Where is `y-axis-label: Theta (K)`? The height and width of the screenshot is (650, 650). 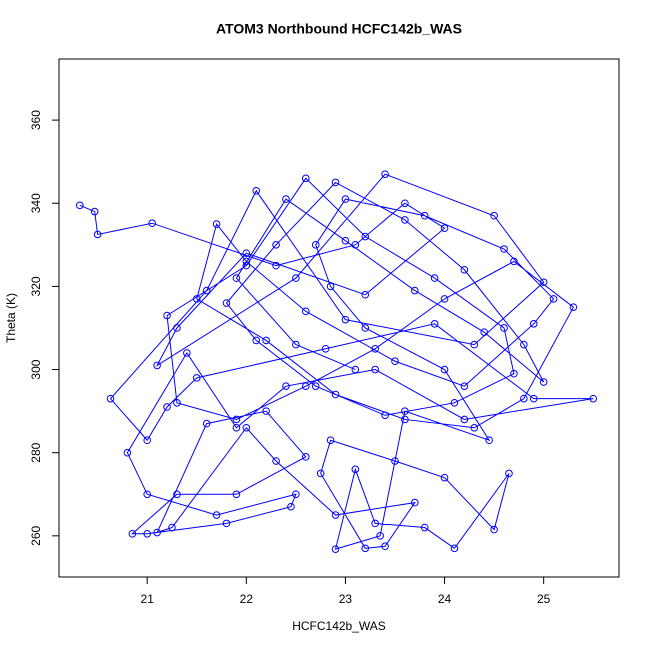 y-axis-label: Theta (K) is located at coordinates (11, 318).